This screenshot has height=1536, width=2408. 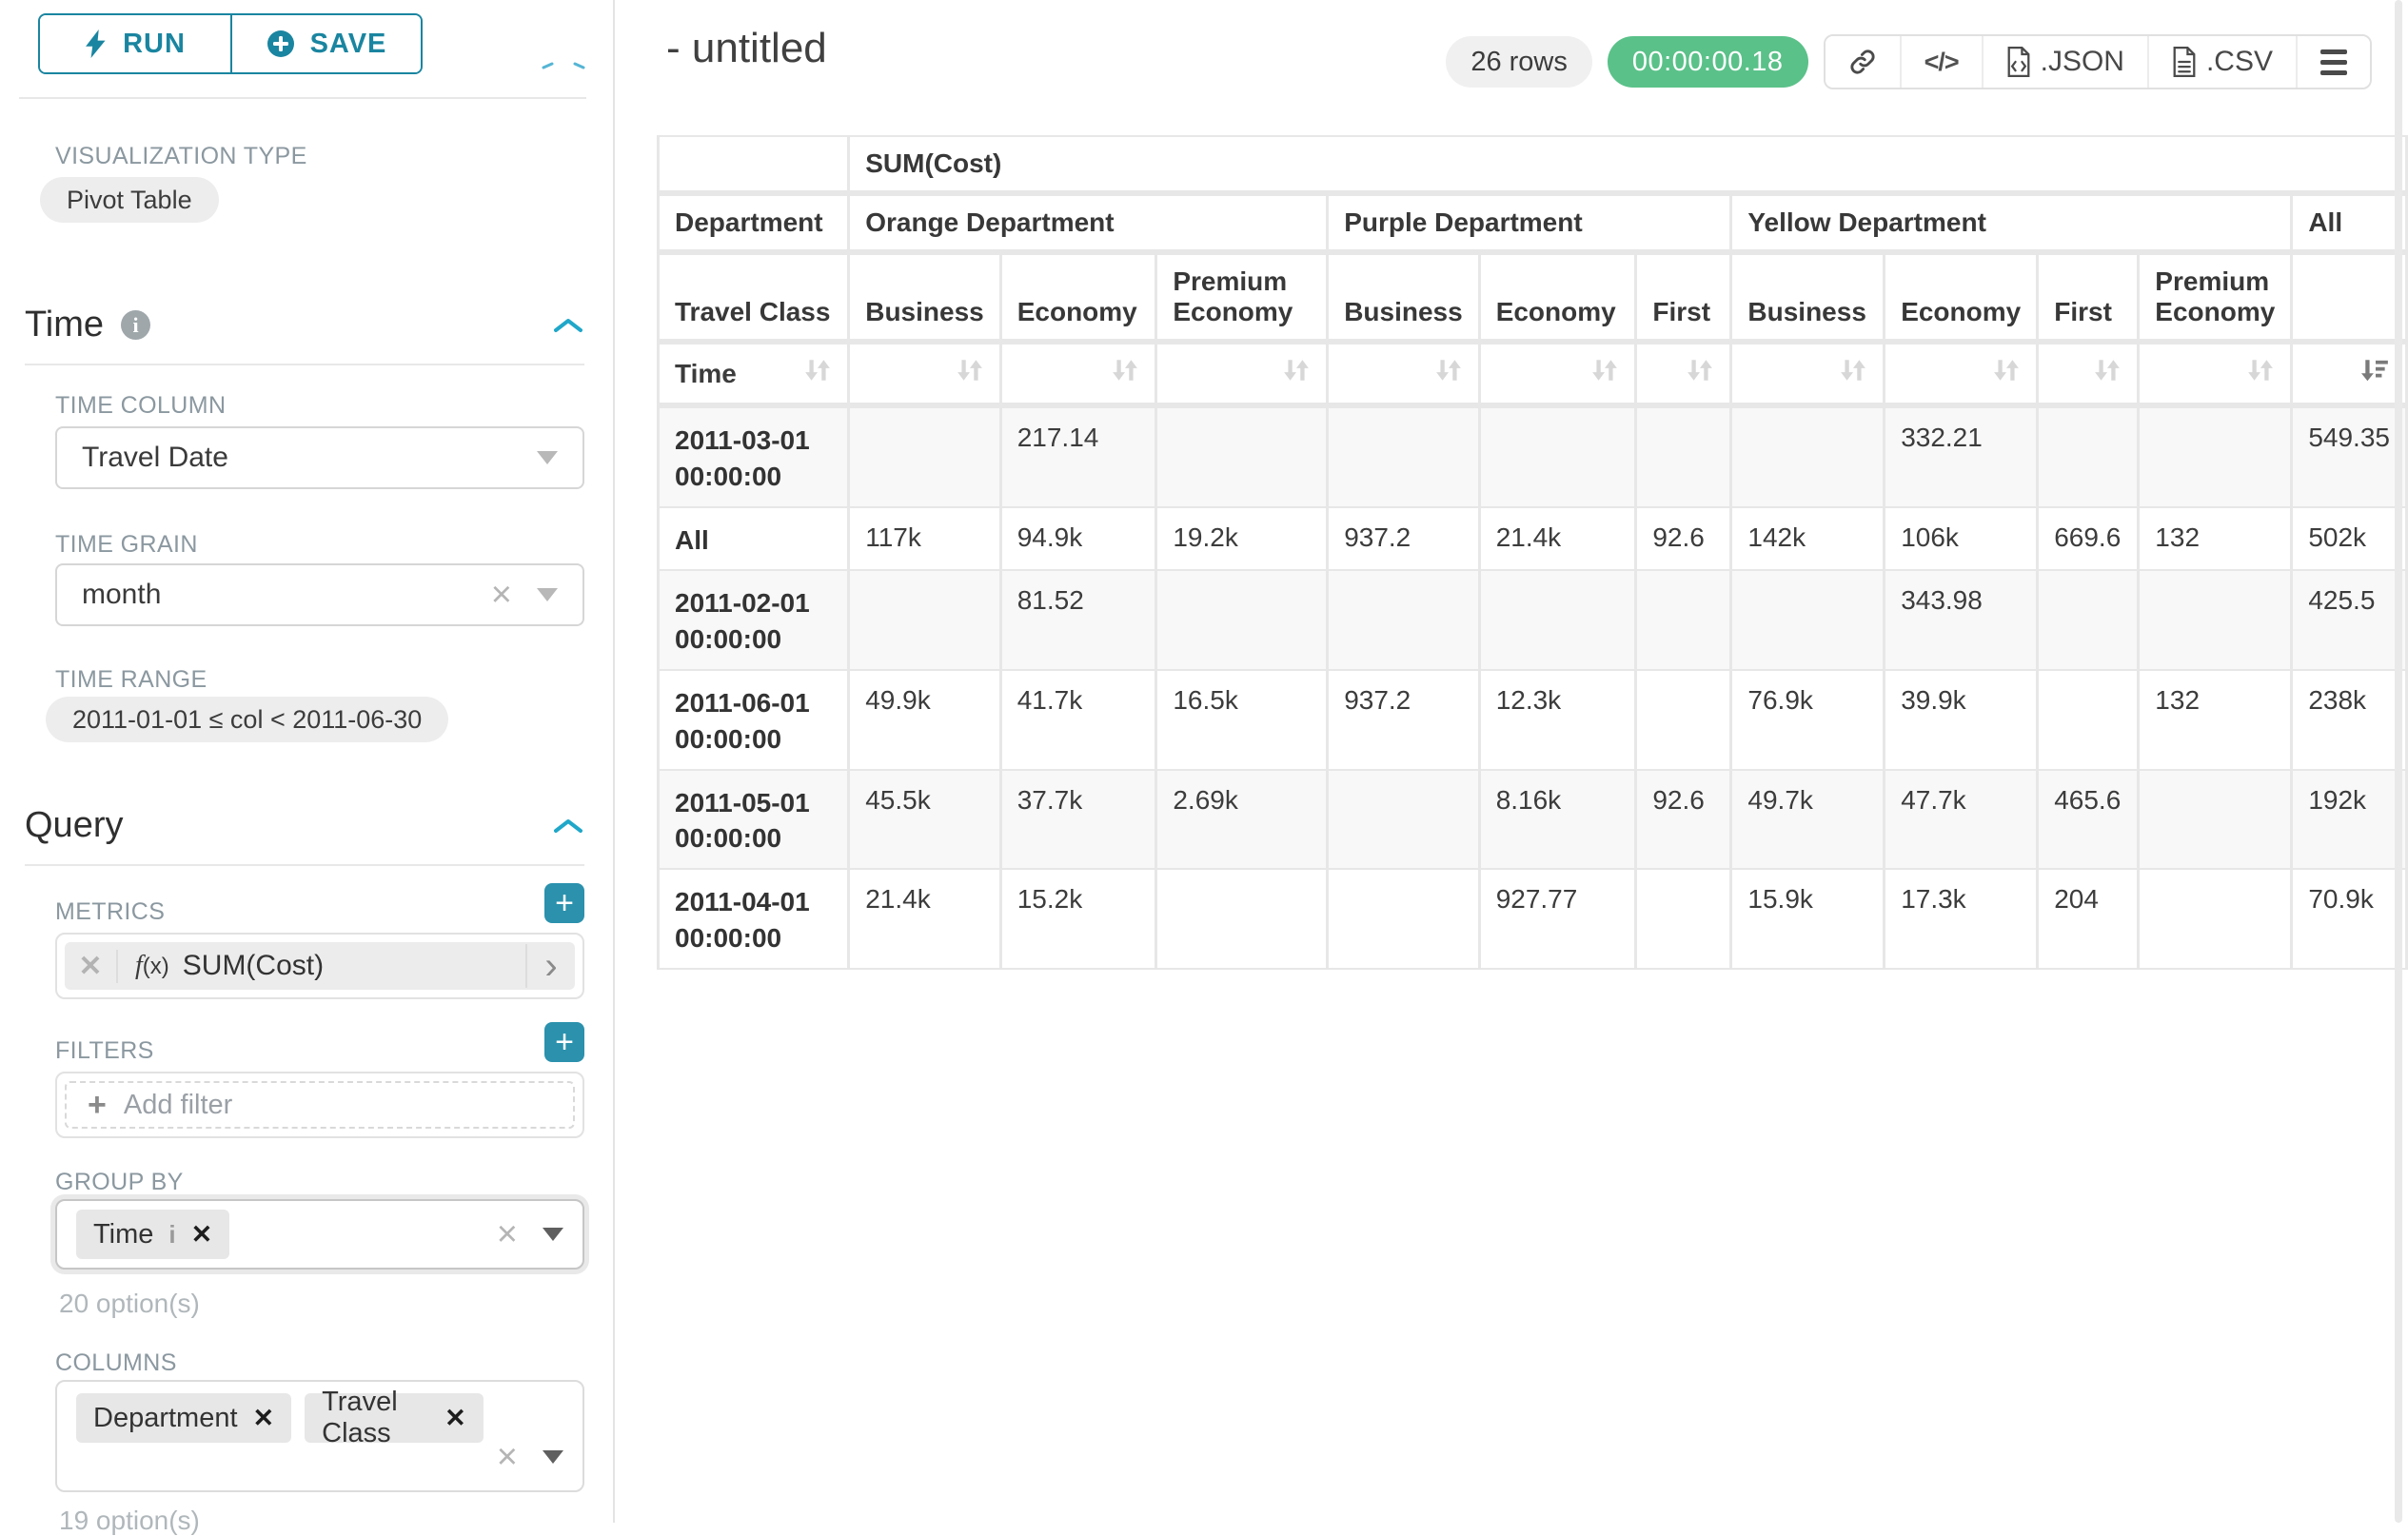 I want to click on pivot-cell: 76.9k, so click(x=1808, y=719).